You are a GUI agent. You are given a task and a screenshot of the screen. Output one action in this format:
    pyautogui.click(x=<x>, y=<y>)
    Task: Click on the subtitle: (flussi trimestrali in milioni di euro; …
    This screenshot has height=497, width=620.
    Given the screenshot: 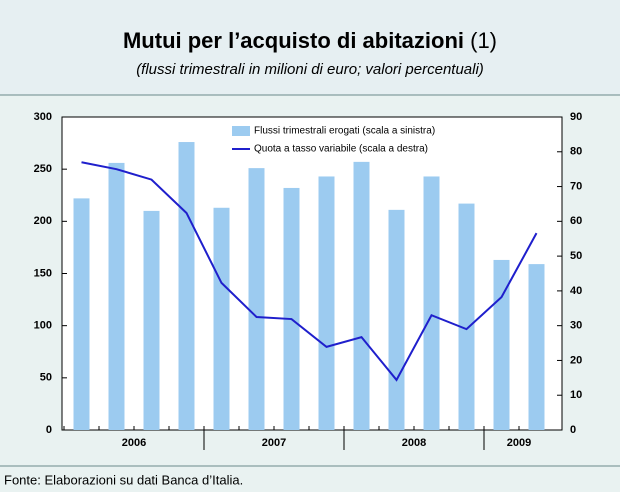 What is the action you would take?
    pyautogui.click(x=310, y=69)
    